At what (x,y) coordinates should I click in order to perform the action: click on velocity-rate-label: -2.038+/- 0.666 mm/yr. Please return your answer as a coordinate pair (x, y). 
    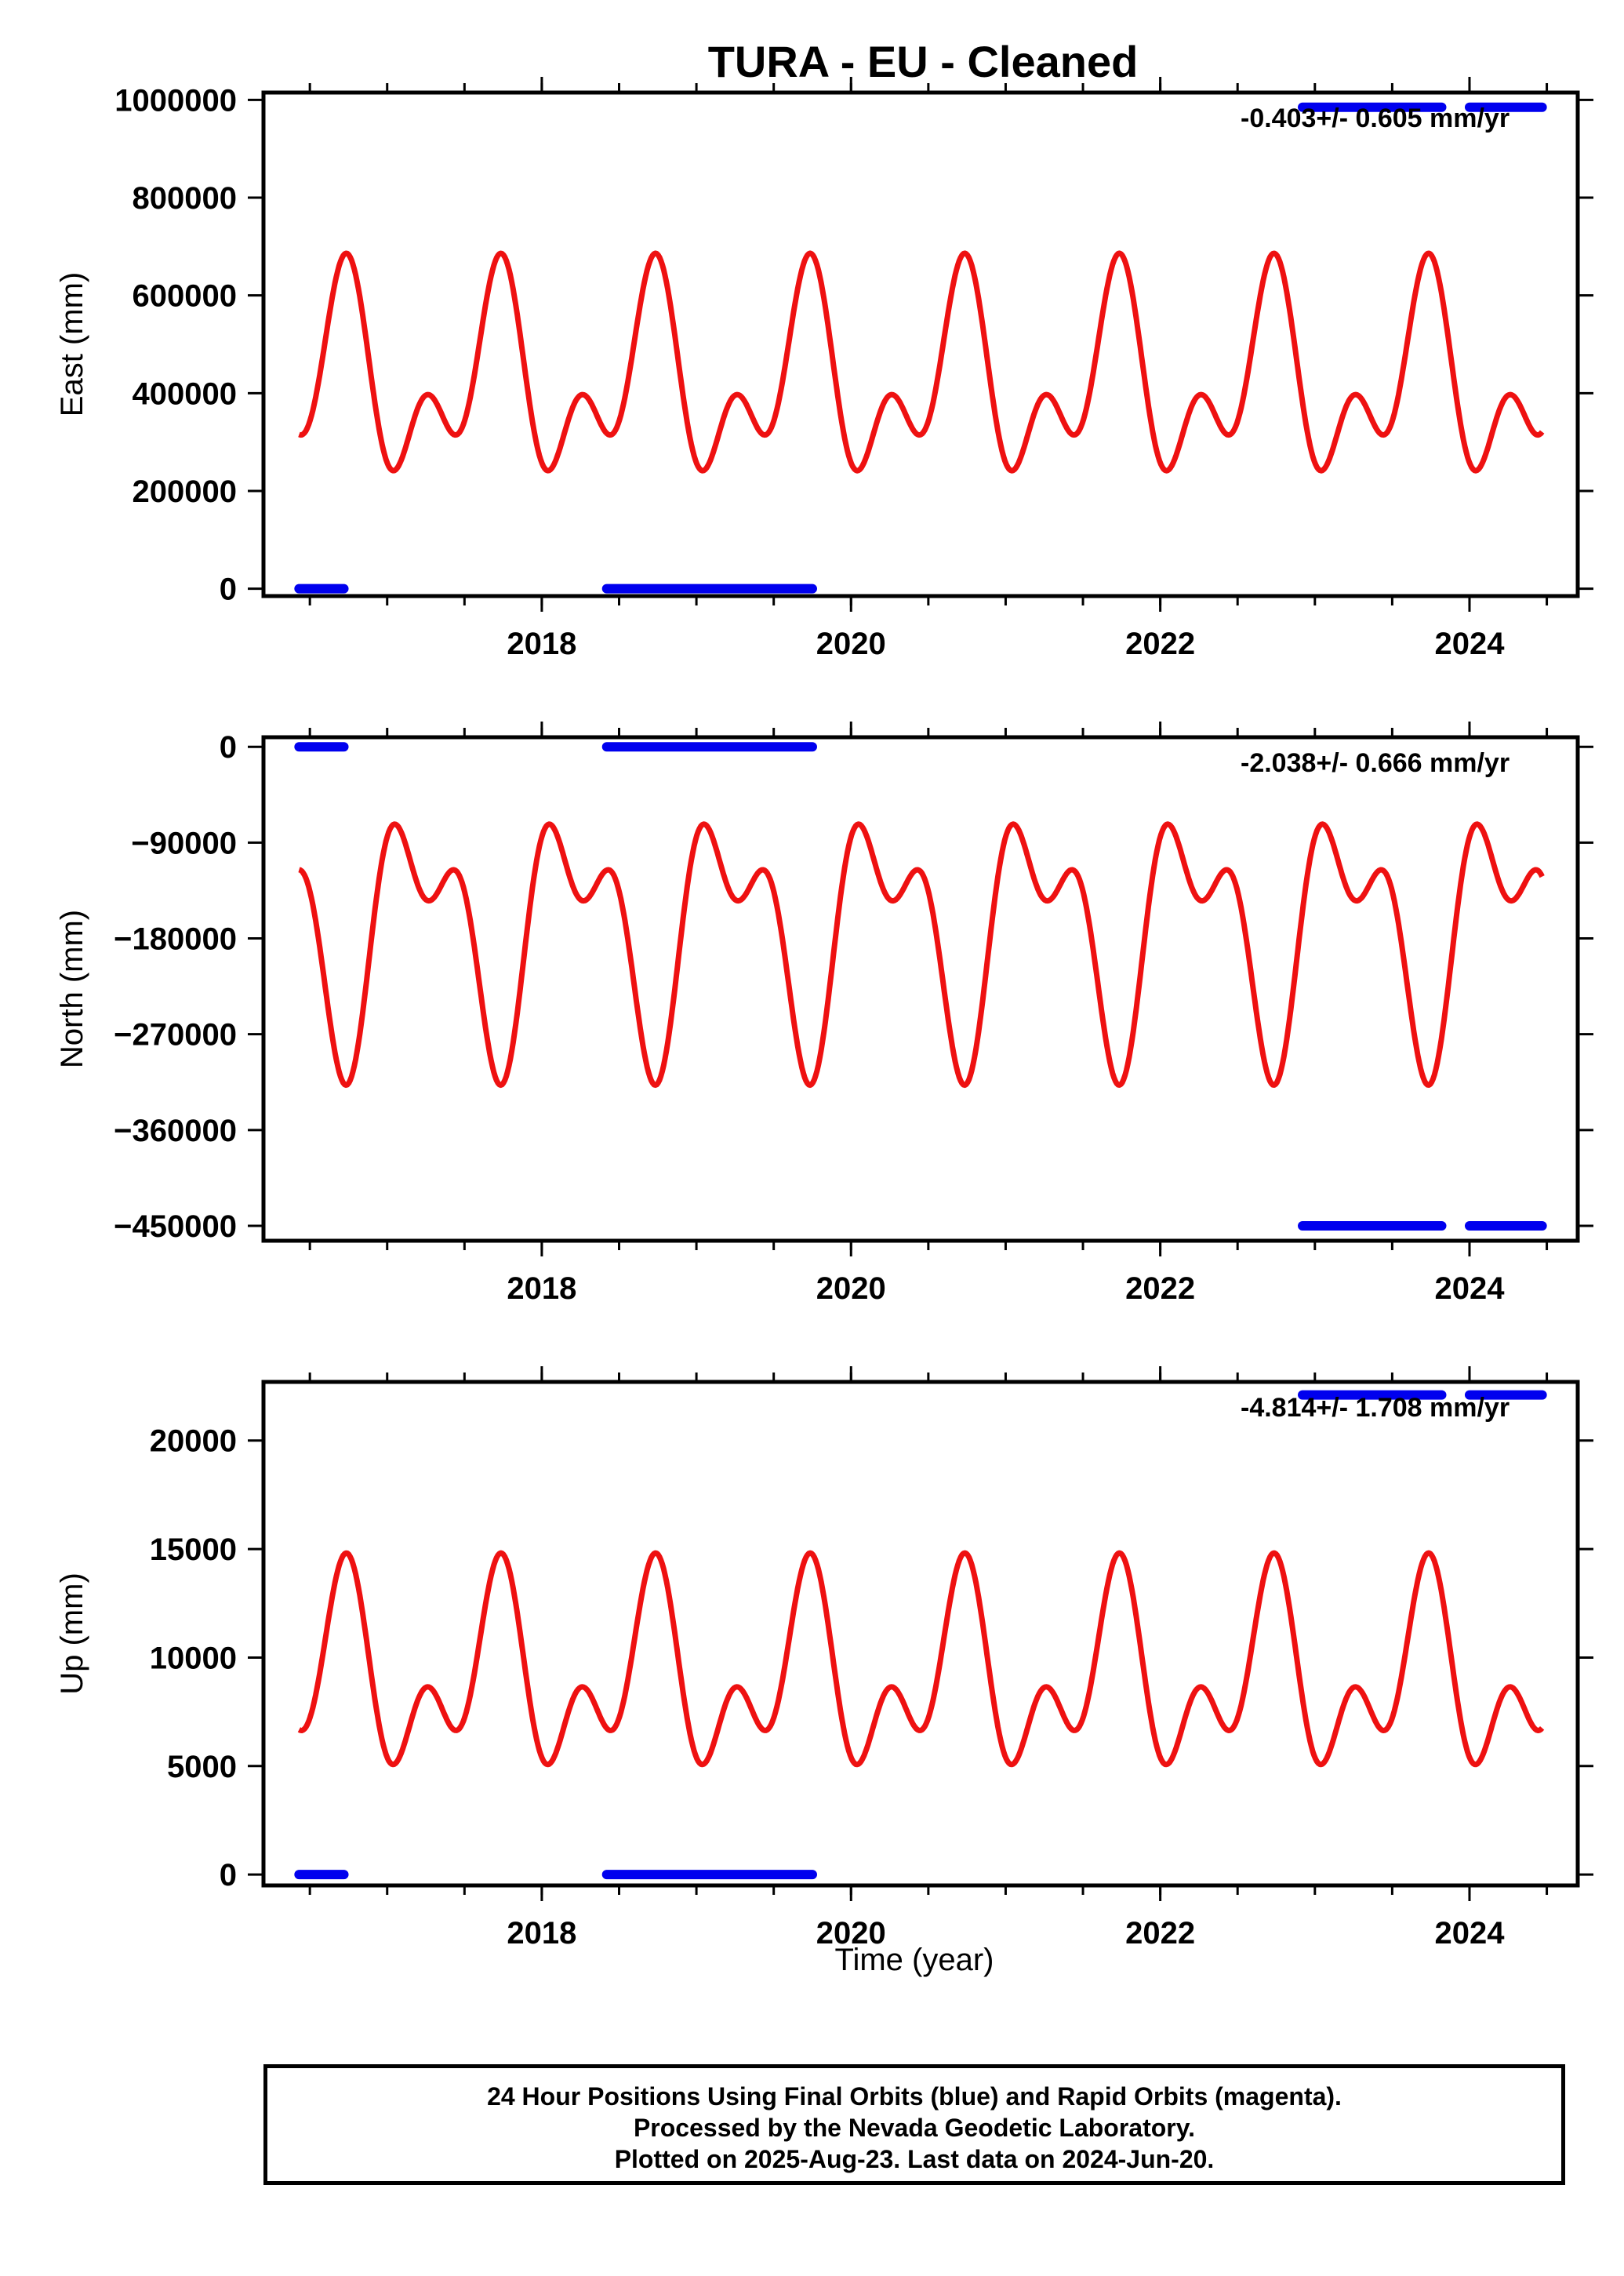
    Looking at the image, I should click on (1376, 763).